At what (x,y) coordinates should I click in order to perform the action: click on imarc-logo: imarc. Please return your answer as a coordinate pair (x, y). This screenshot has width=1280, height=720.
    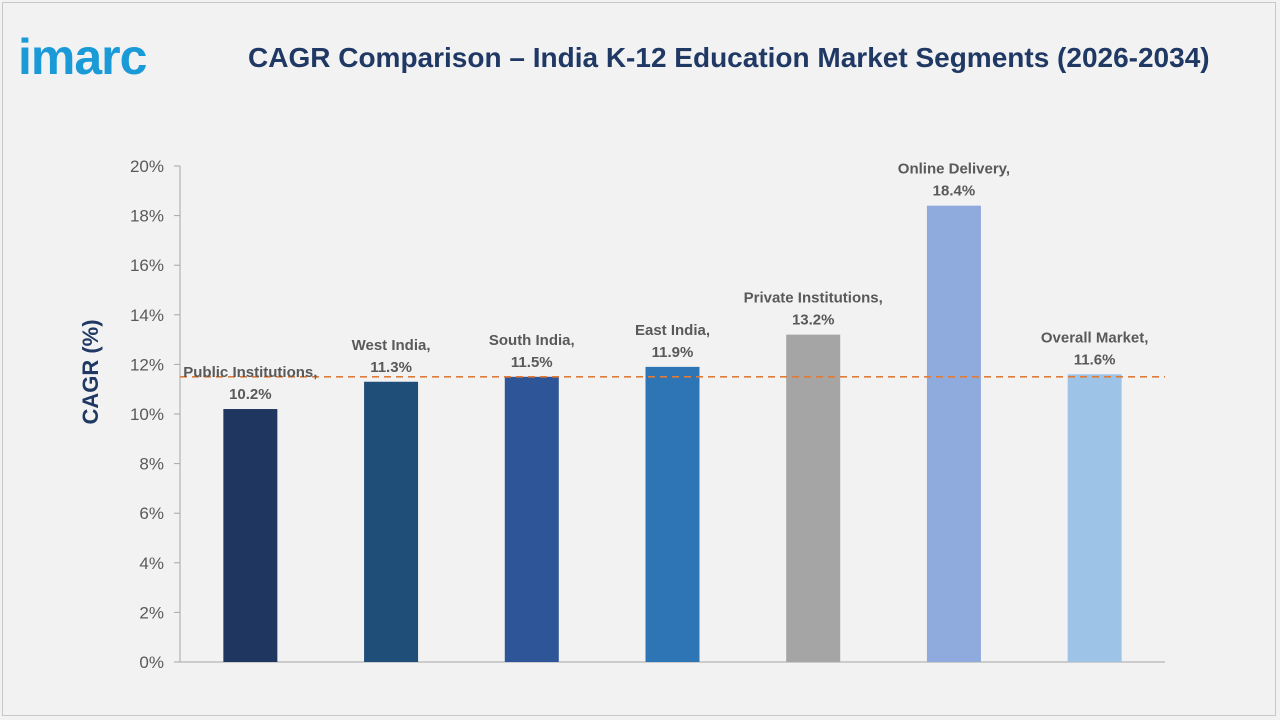
    Looking at the image, I should click on (83, 57).